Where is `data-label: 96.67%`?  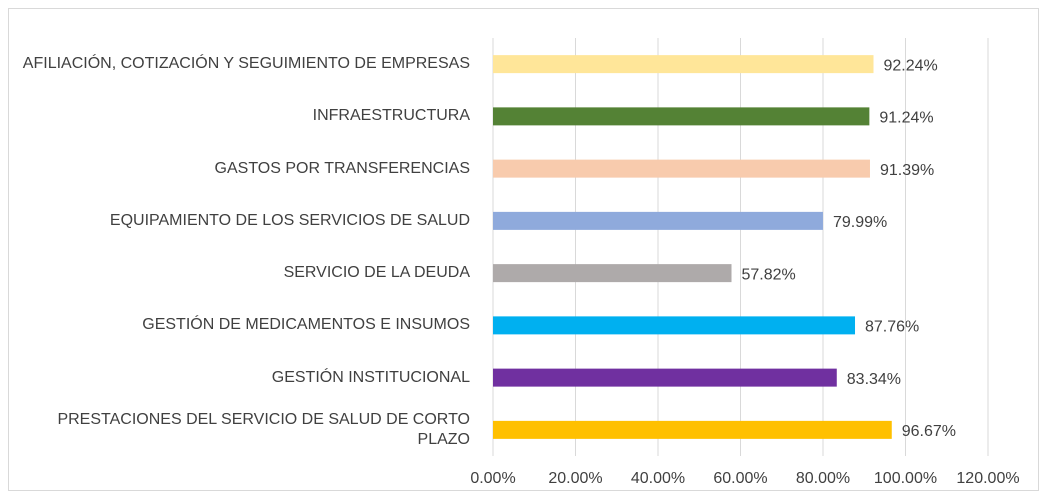 data-label: 96.67% is located at coordinates (929, 431).